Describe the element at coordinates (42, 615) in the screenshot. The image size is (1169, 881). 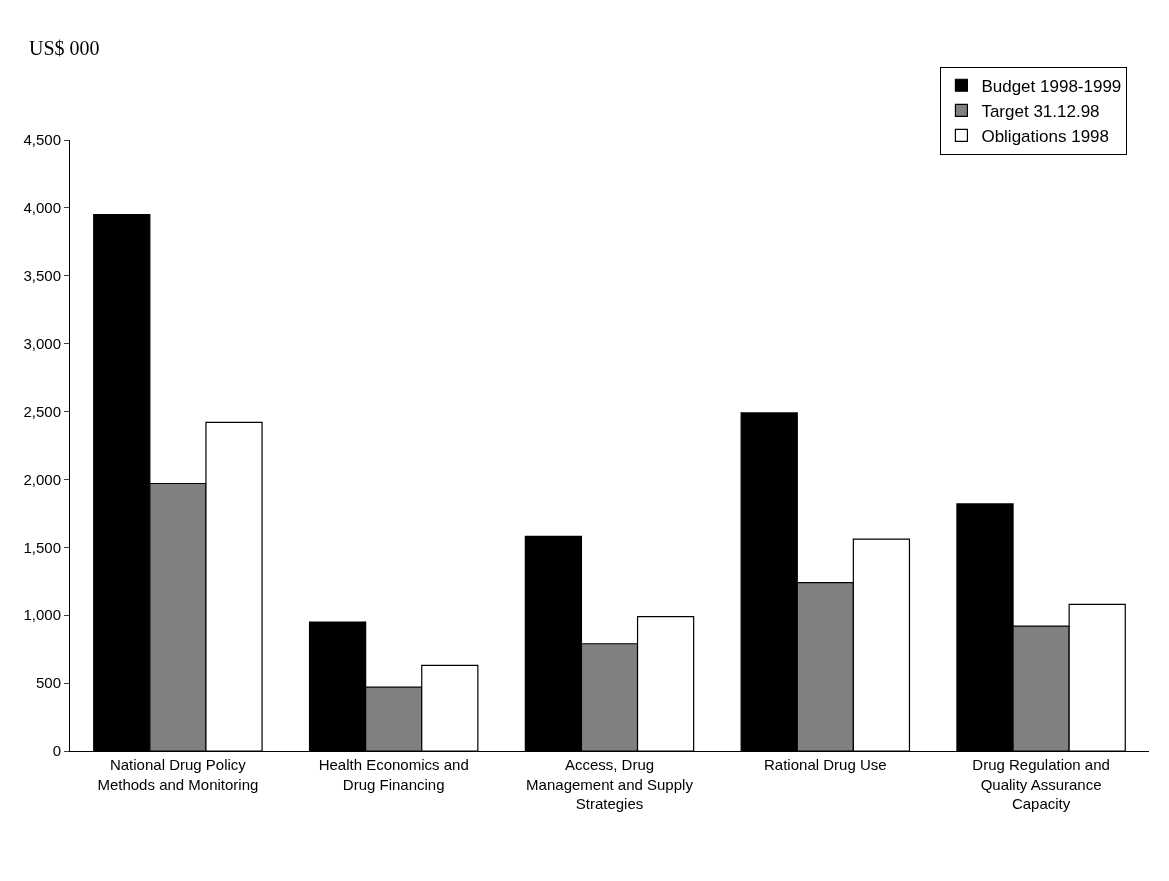
I see `y-tick-label: 1,000` at that location.